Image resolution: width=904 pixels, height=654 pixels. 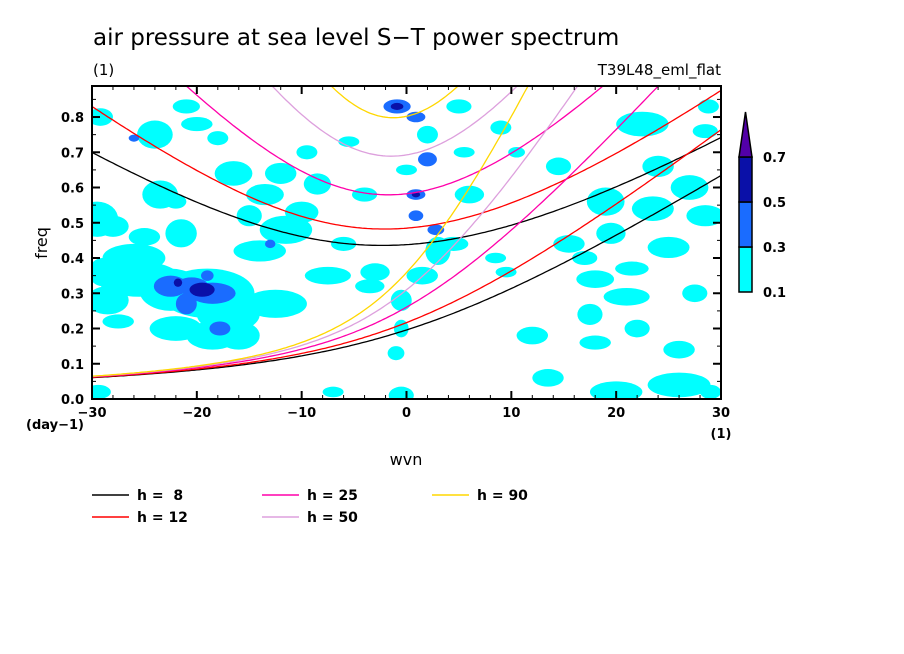 I want to click on colorbar-extend-triangle, so click(x=745, y=134).